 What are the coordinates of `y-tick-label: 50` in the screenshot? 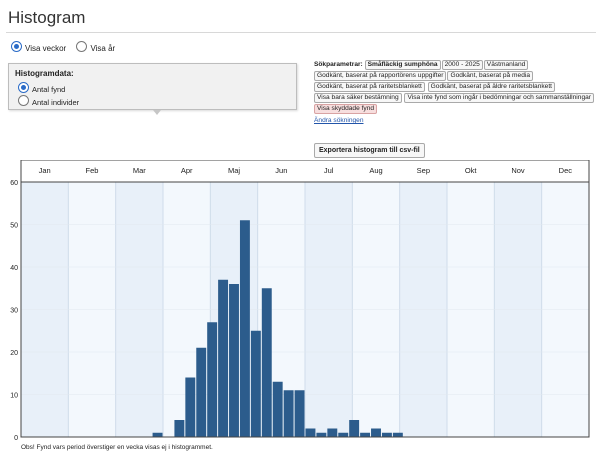 It's located at (14, 226).